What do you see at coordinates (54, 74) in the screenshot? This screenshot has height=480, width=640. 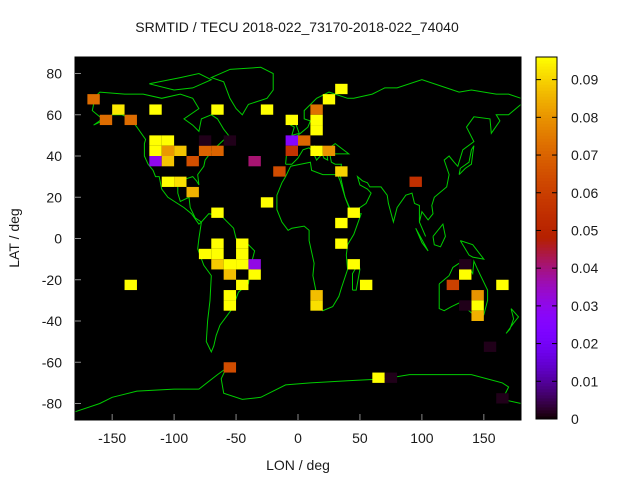 I see `y-tick-label: 80` at bounding box center [54, 74].